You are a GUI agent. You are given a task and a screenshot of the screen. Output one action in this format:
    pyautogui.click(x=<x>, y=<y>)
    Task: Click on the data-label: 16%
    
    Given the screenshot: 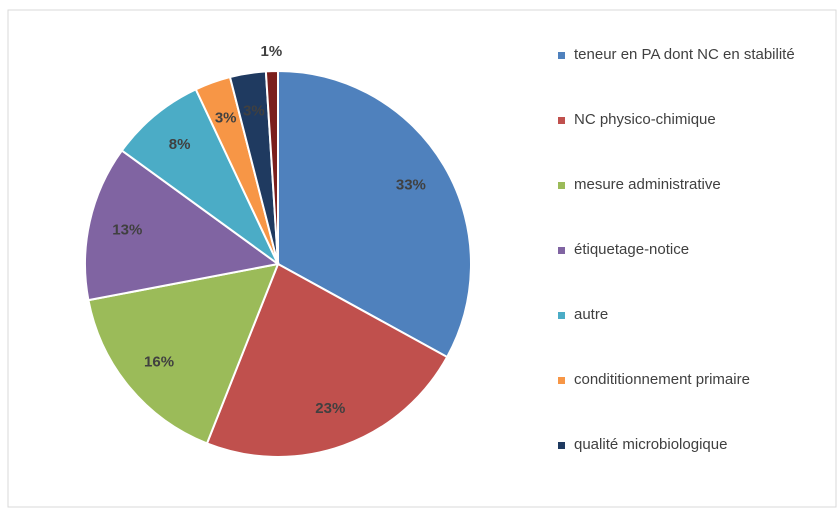 What is the action you would take?
    pyautogui.click(x=159, y=361)
    